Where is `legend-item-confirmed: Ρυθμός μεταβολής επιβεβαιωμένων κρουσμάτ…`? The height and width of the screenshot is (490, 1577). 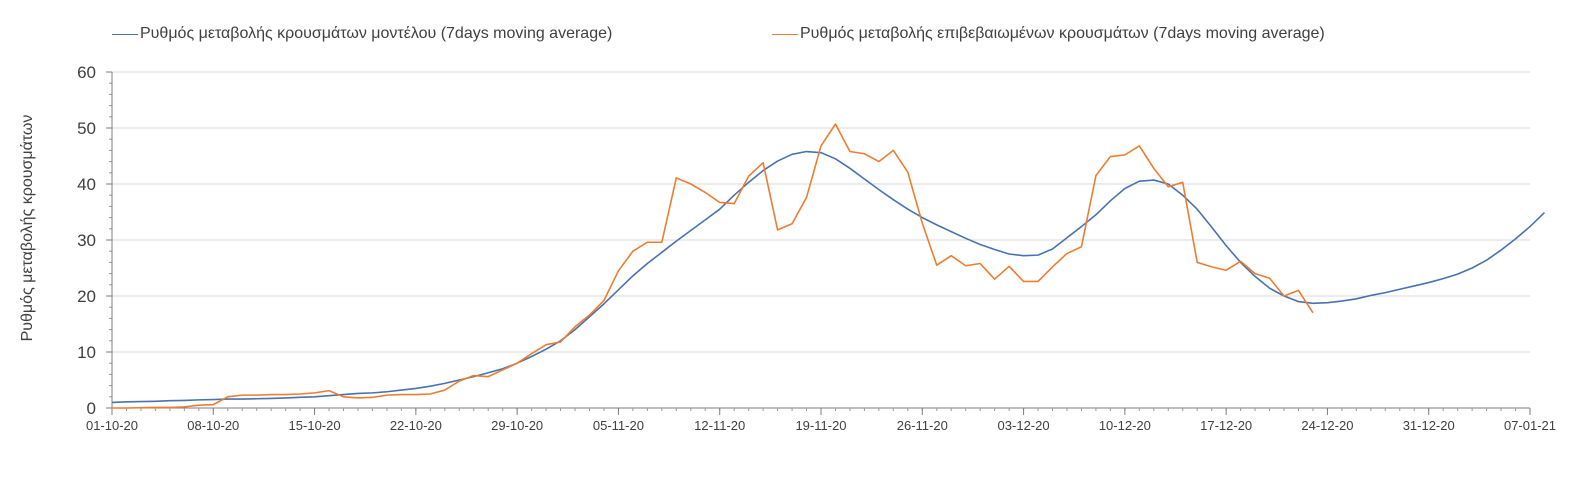
legend-item-confirmed: Ρυθμός μεταβολής επιβεβαιωμένων κρουσμάτ… is located at coordinates (1048, 34).